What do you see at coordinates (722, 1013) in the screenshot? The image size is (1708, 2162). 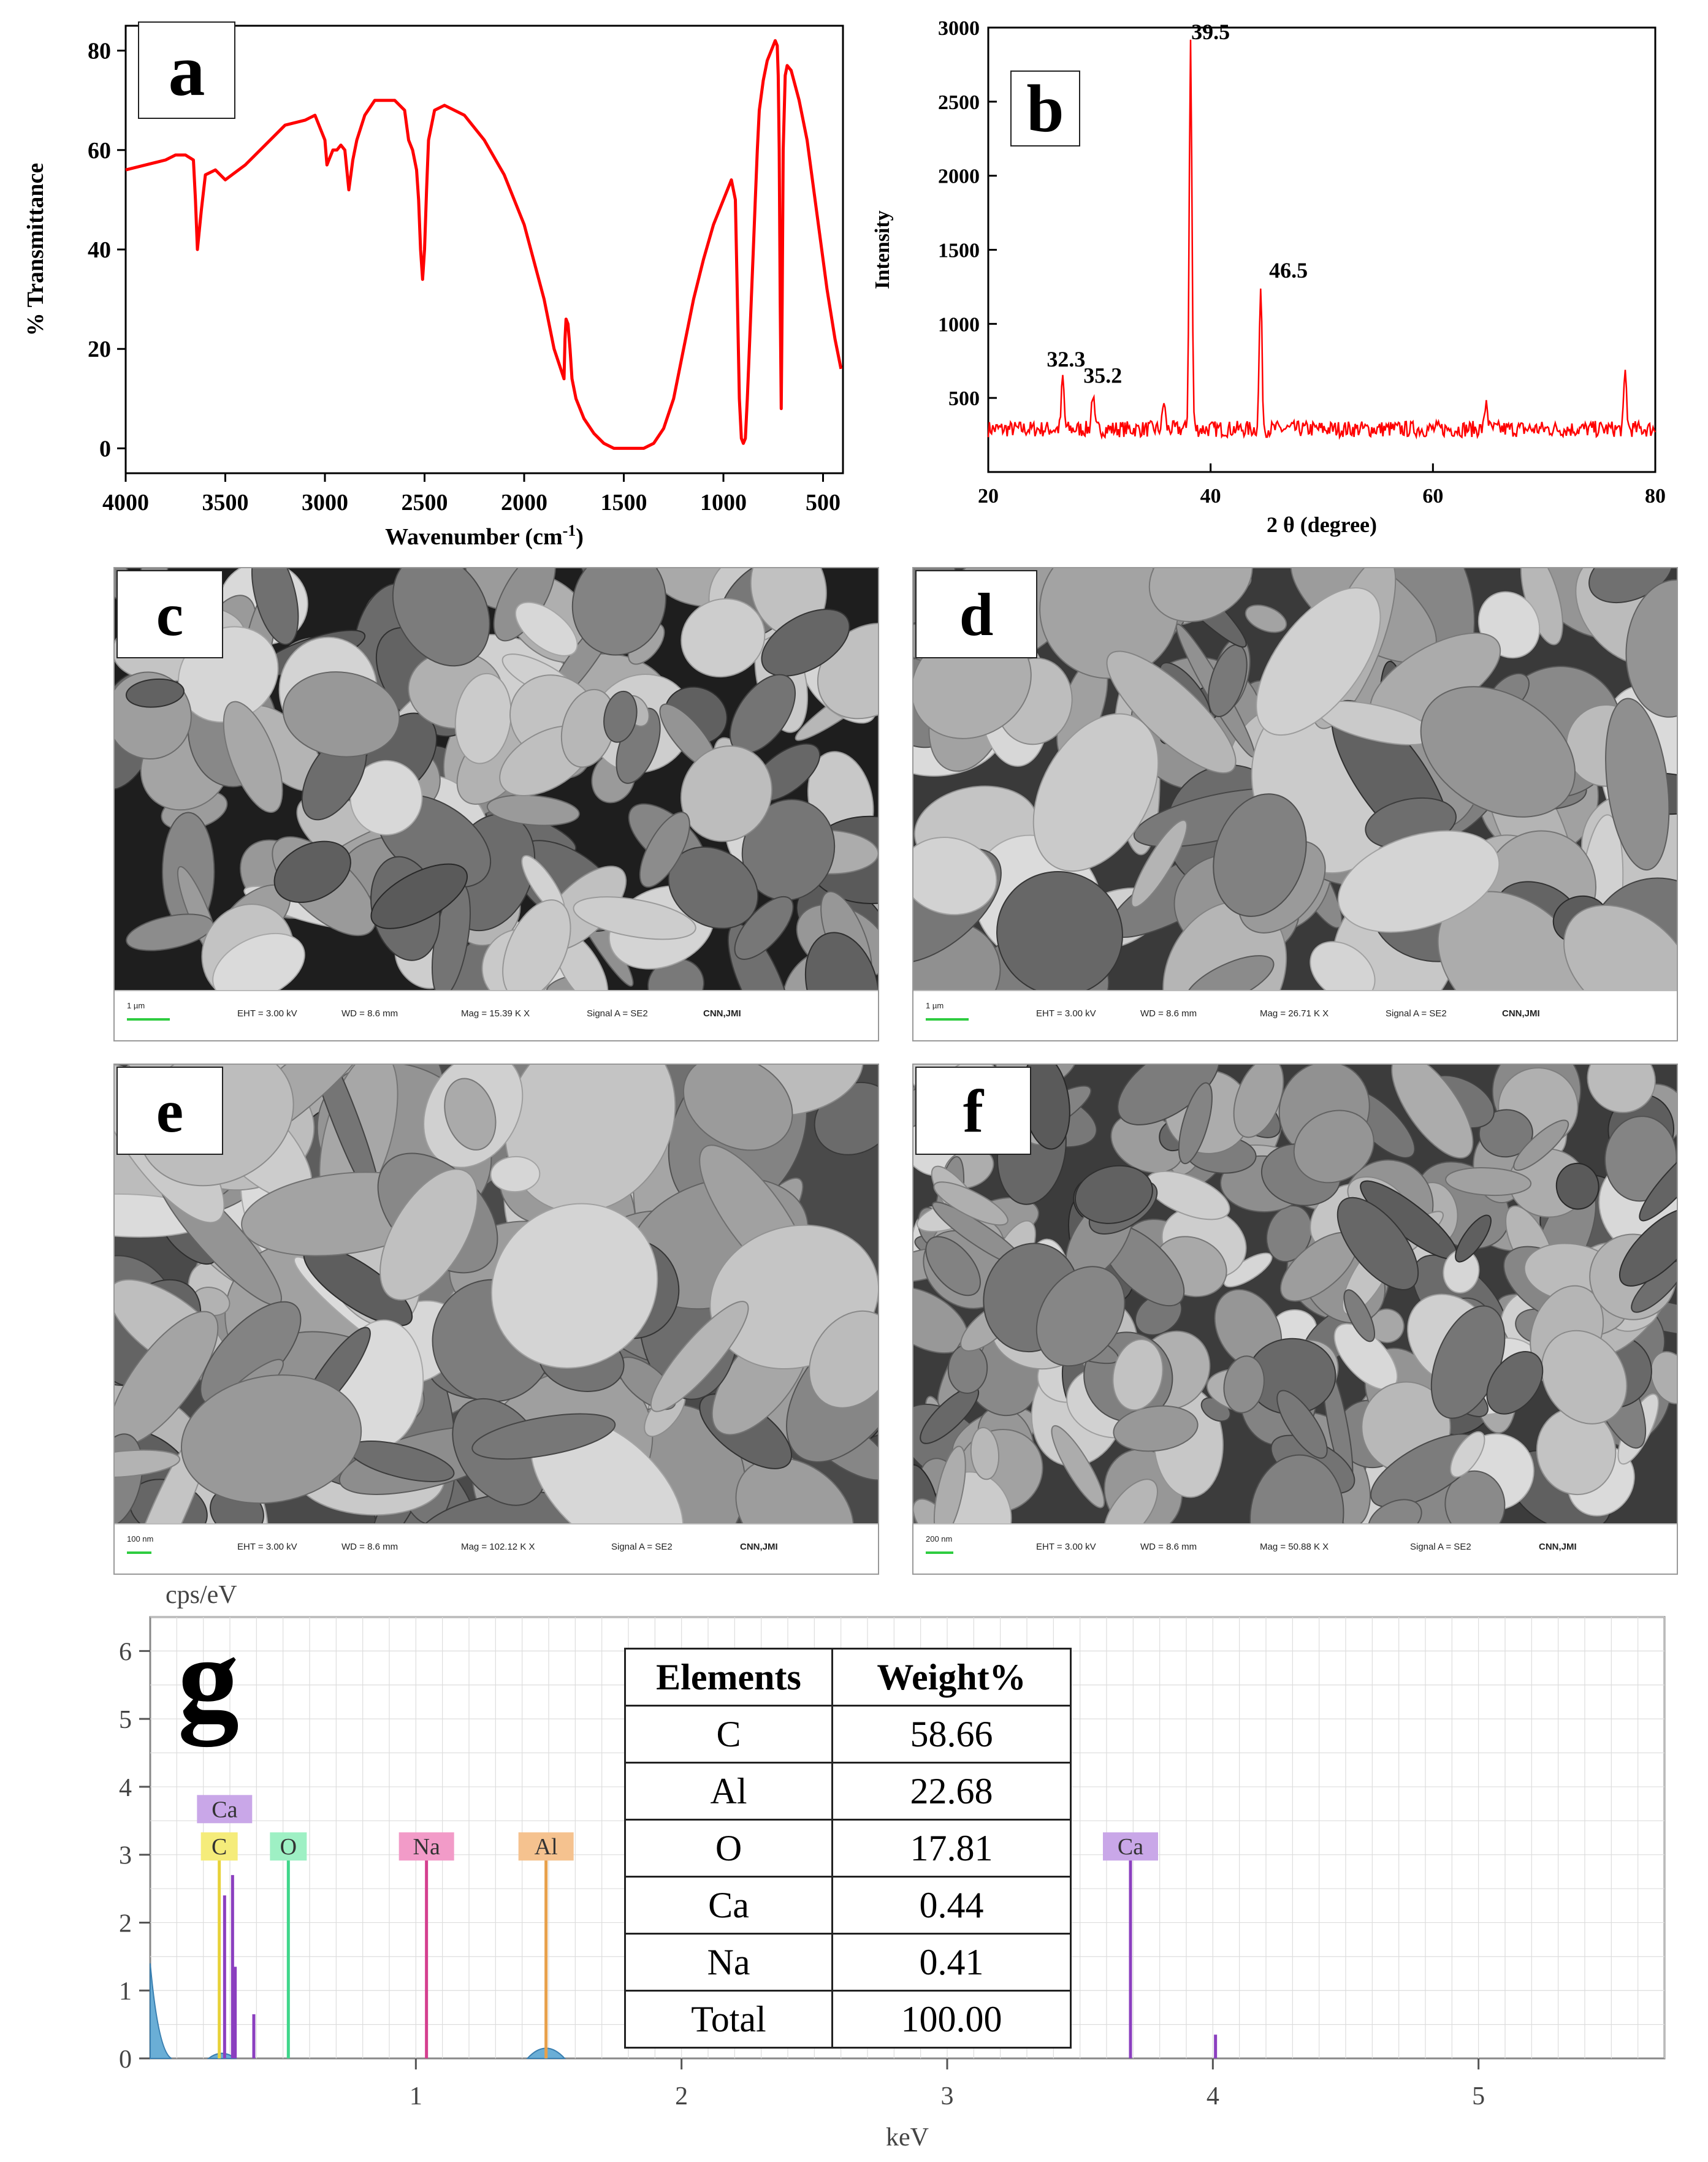 I see `inst-c: CNN,JMI` at bounding box center [722, 1013].